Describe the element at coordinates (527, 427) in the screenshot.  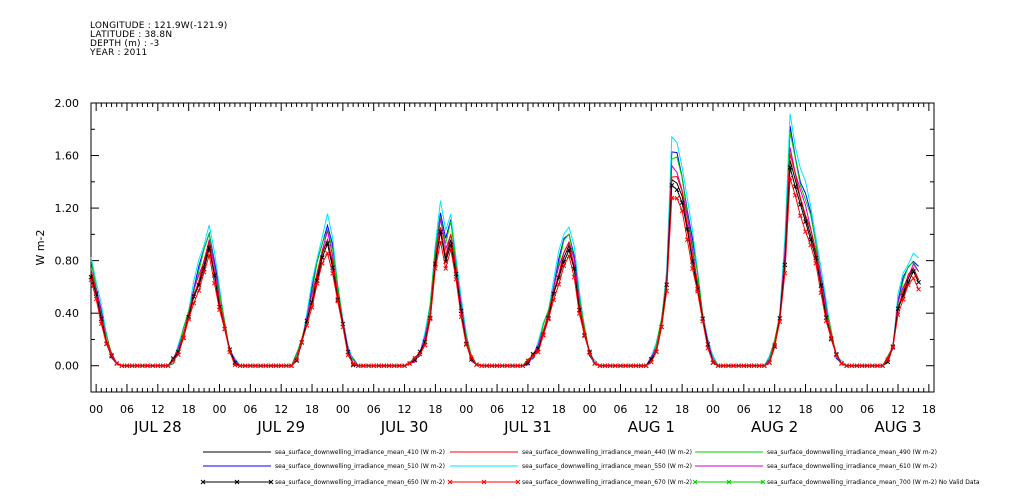
I see `x-day-label: JUL 31` at that location.